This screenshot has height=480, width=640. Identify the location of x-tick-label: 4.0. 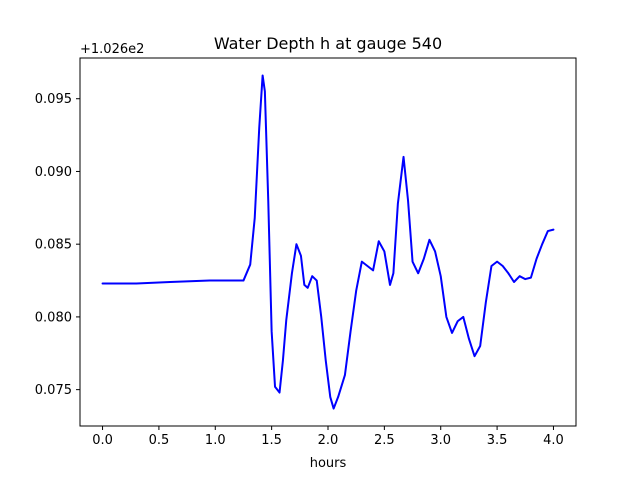
(553, 440).